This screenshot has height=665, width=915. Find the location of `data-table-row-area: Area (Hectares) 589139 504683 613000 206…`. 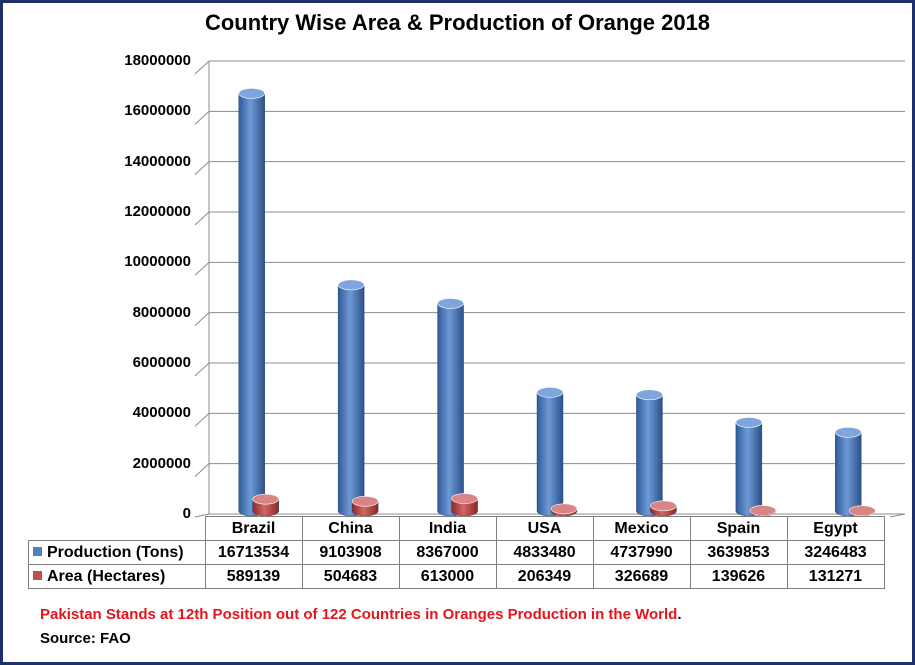

data-table-row-area: Area (Hectares) 589139 504683 613000 206… is located at coordinates (456, 576).